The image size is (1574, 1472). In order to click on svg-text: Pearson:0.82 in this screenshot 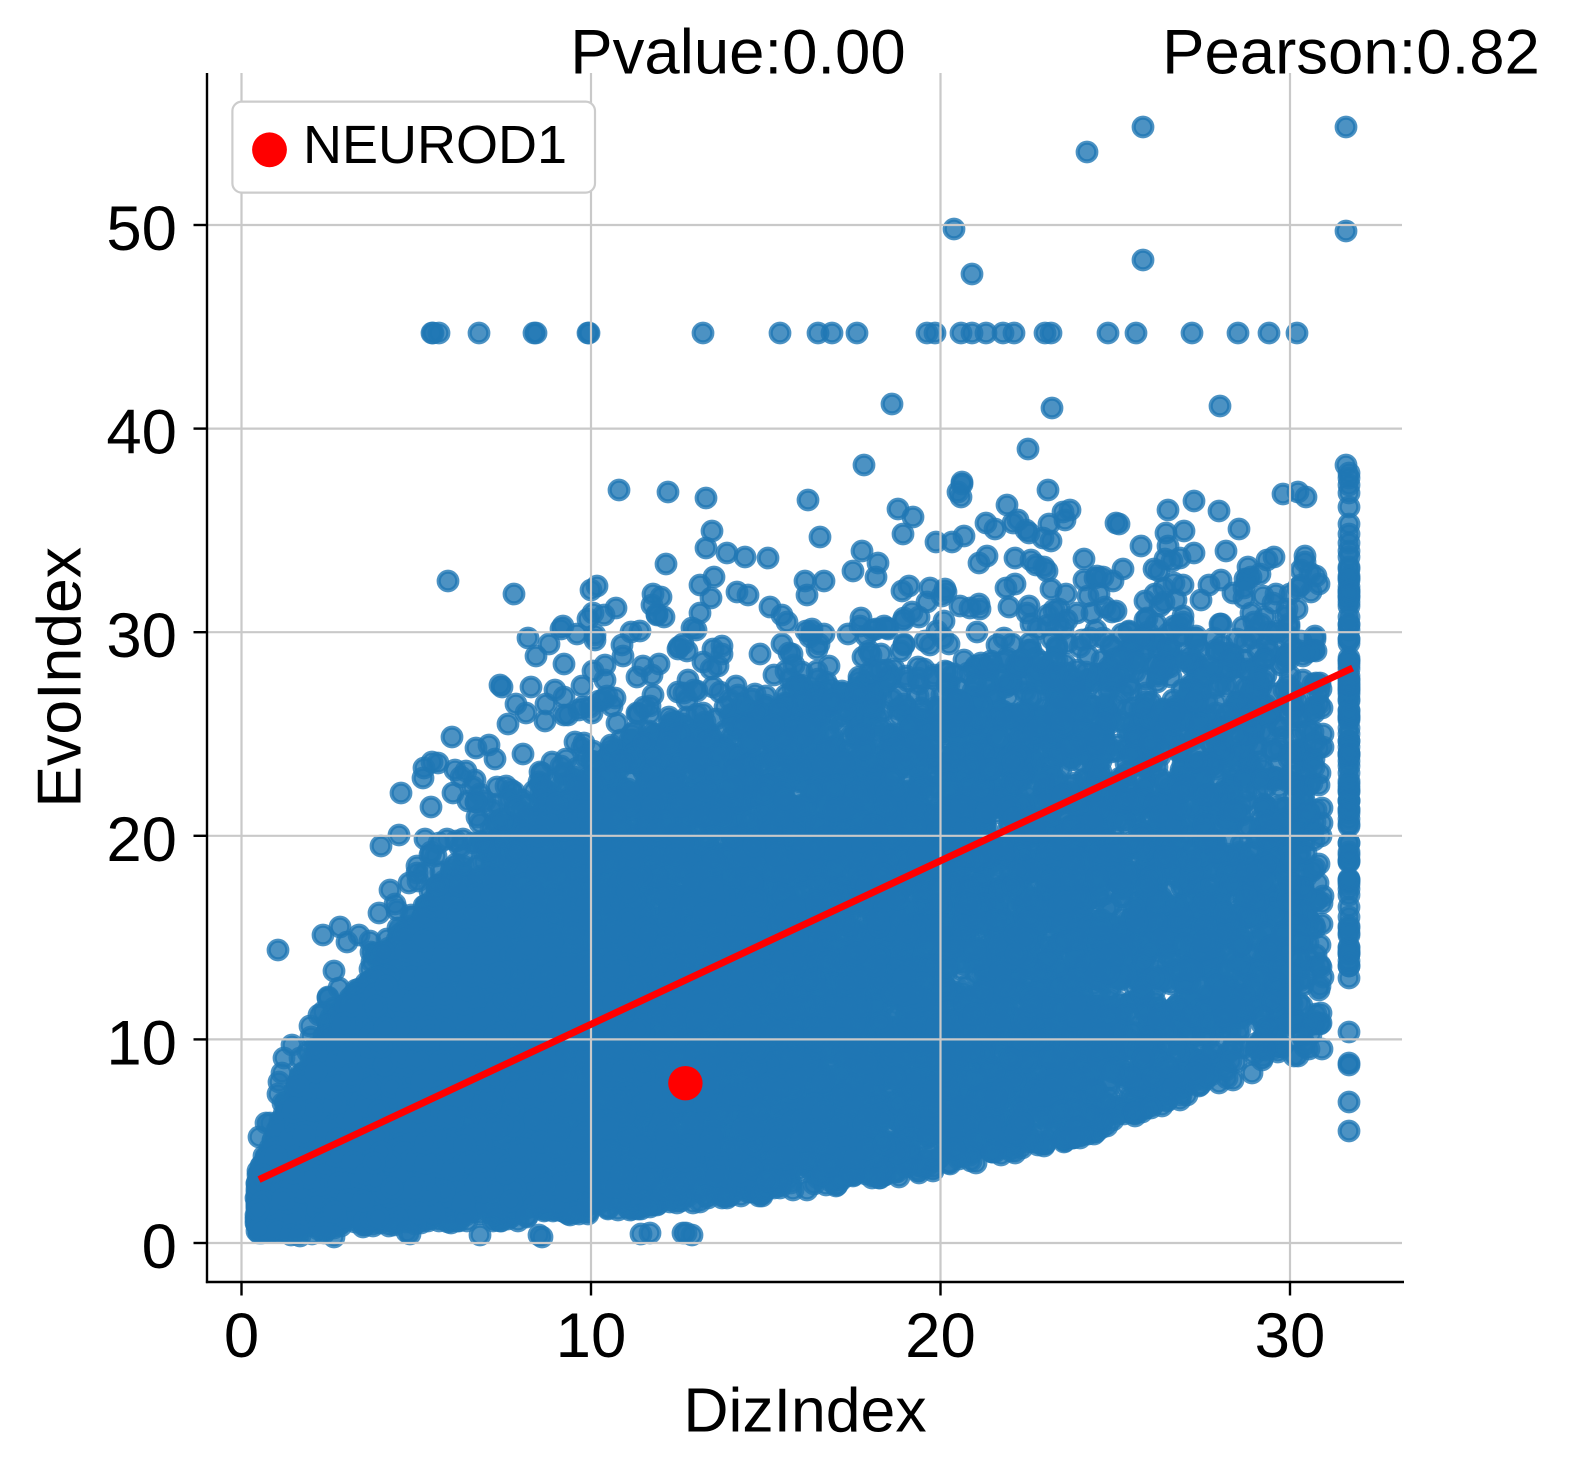, I will do `click(1351, 53)`.